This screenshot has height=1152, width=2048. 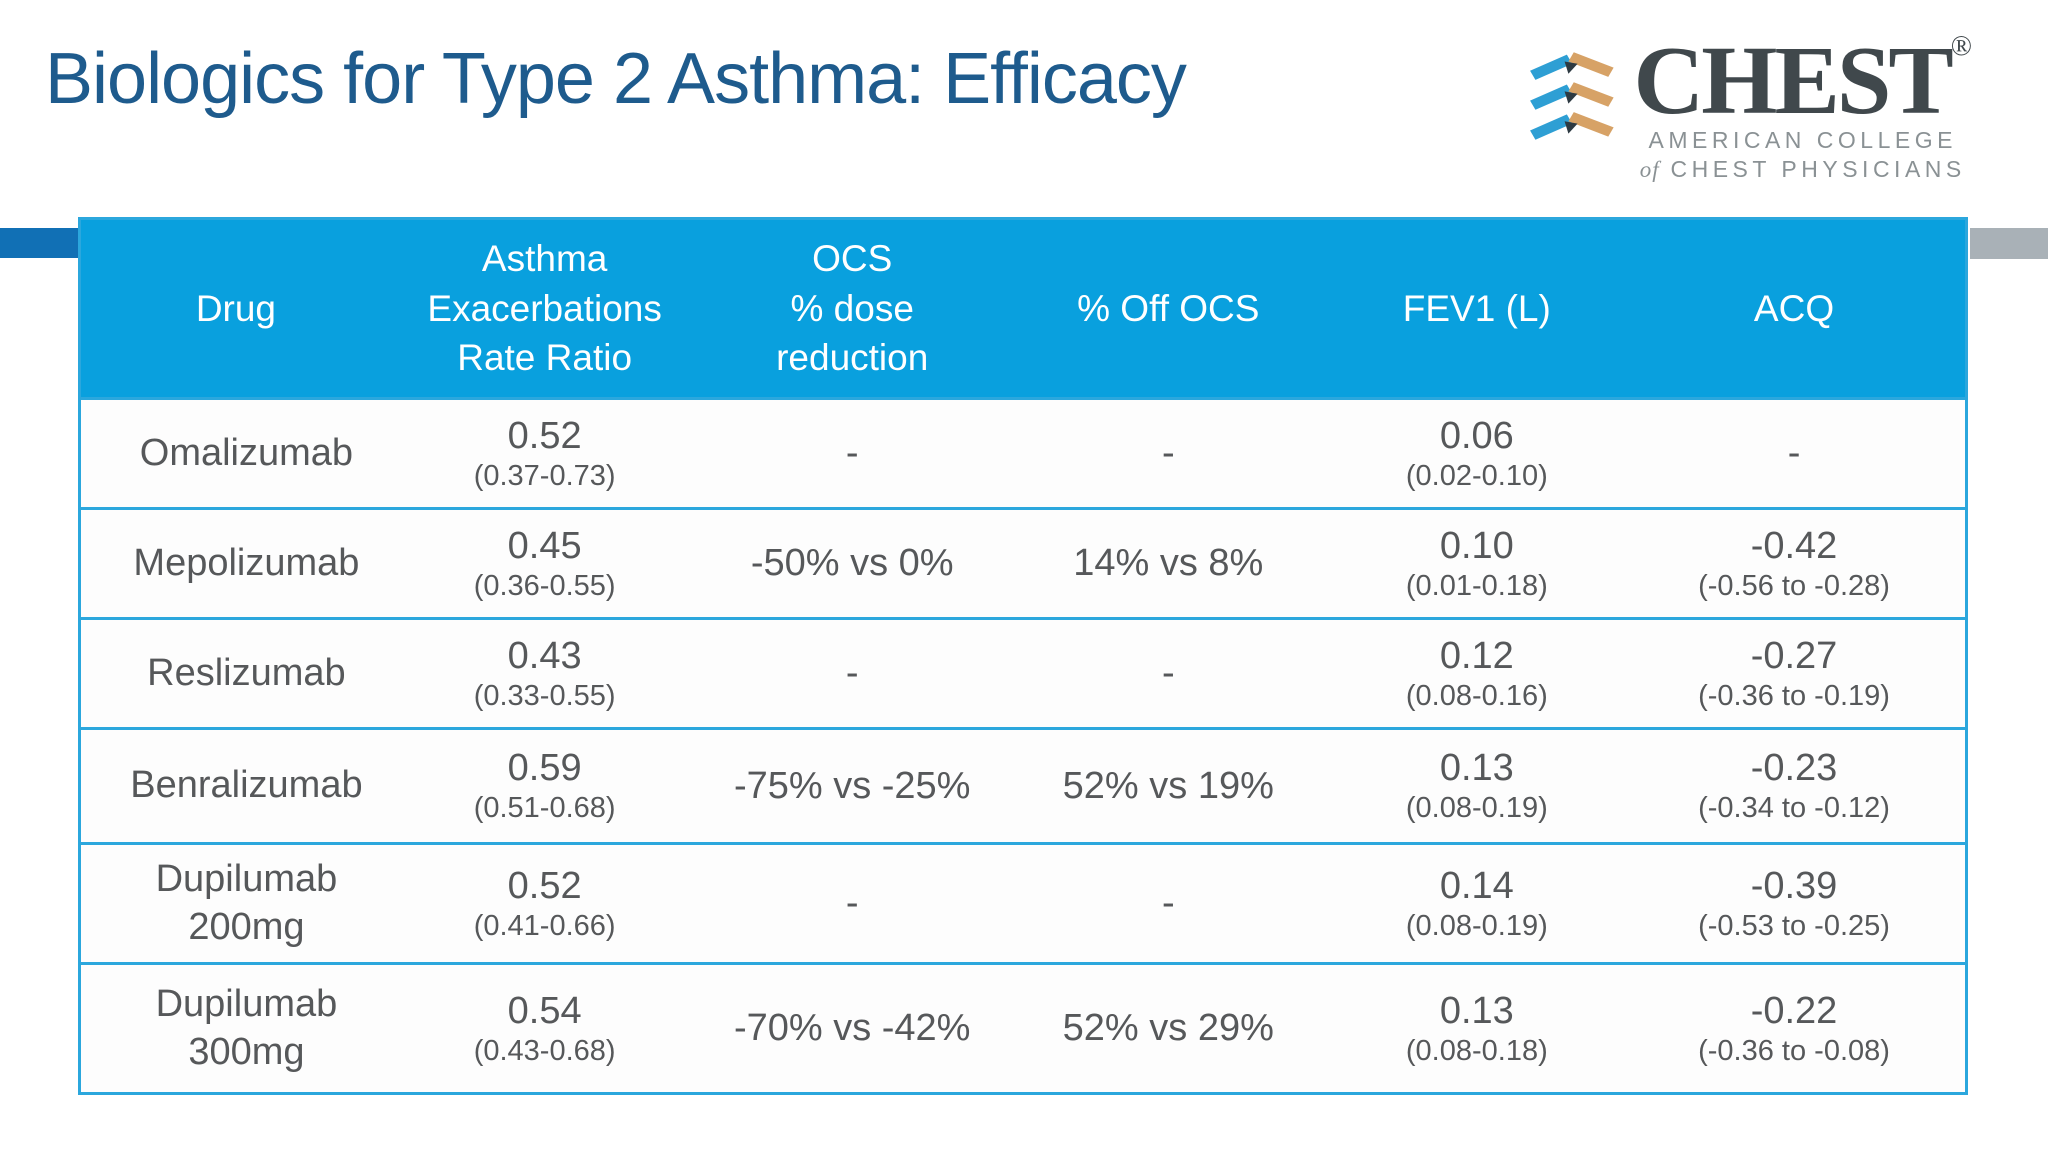 I want to click on ocs-cell: -50% vs 0%, so click(x=852, y=563).